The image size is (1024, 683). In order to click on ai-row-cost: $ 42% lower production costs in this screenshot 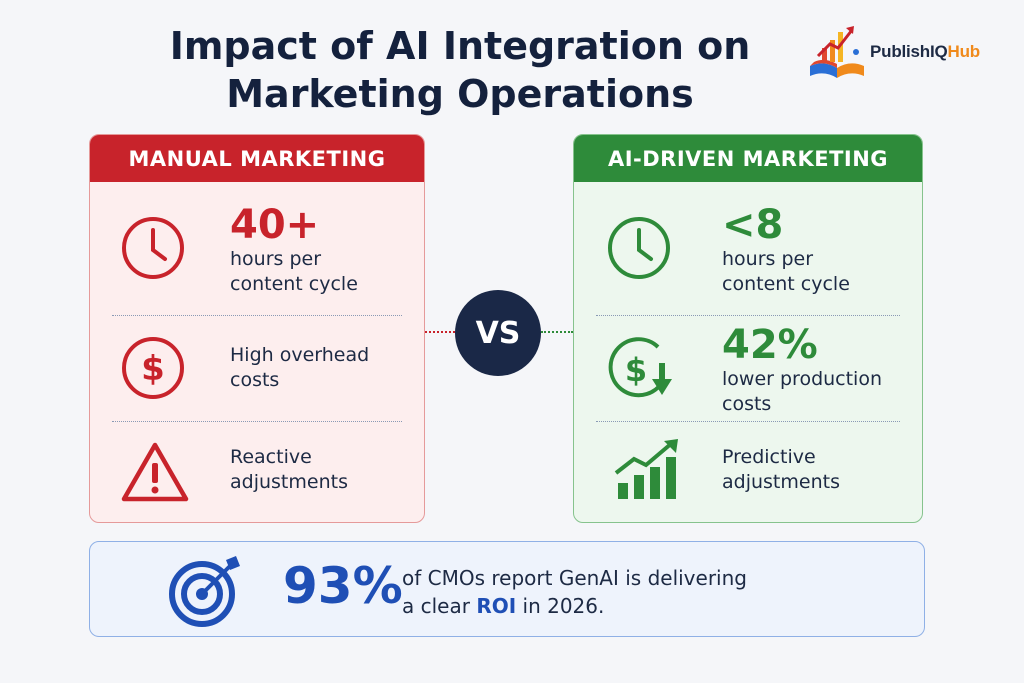, I will do `click(748, 369)`.